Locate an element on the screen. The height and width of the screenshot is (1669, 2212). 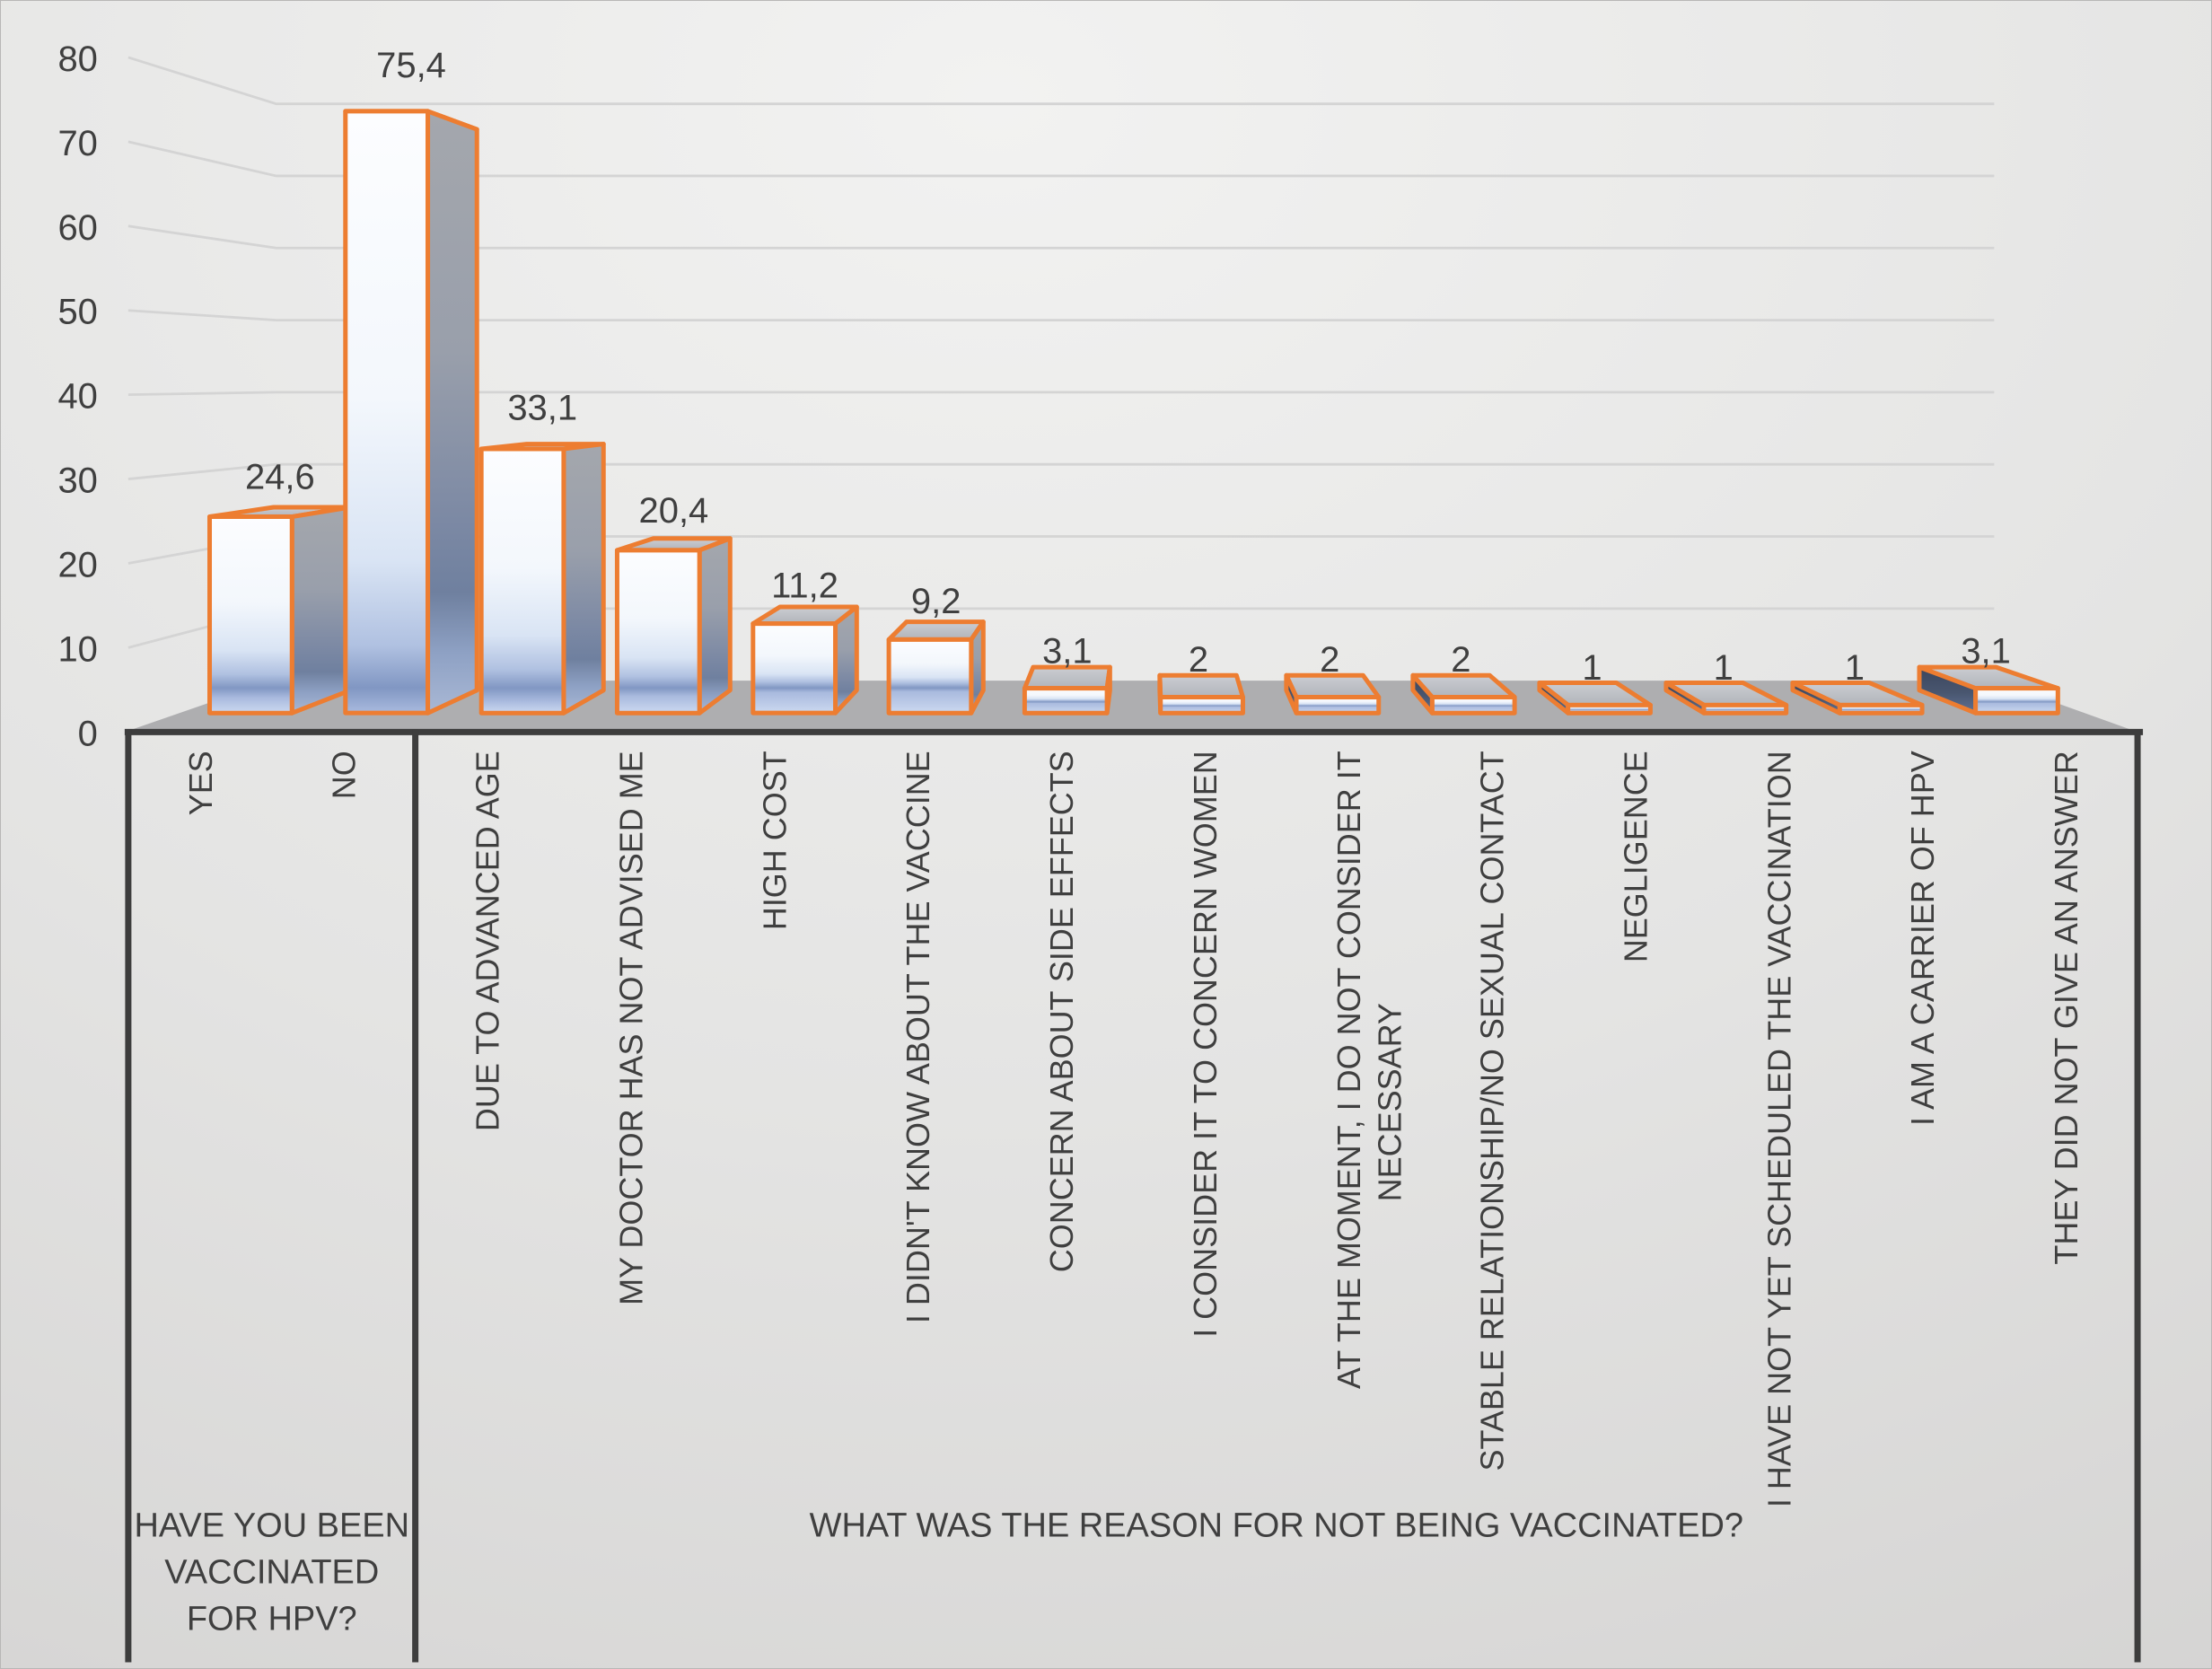
bar-value-label: 24,6 is located at coordinates (280, 476).